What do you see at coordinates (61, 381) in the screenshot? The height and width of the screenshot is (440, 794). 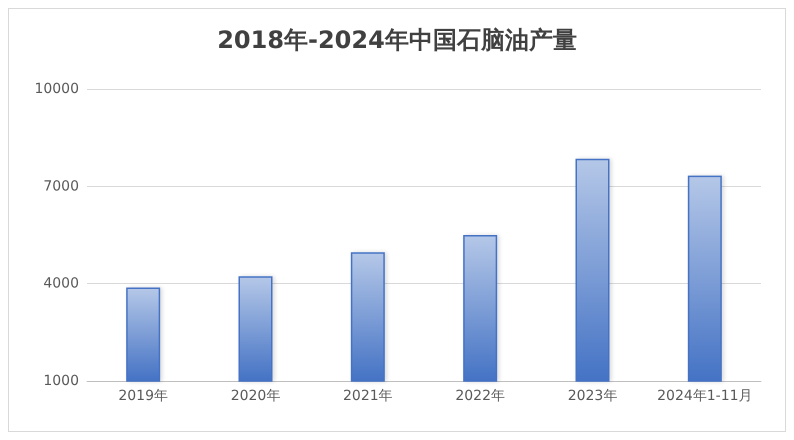 I see `y-tick-label: 1000` at bounding box center [61, 381].